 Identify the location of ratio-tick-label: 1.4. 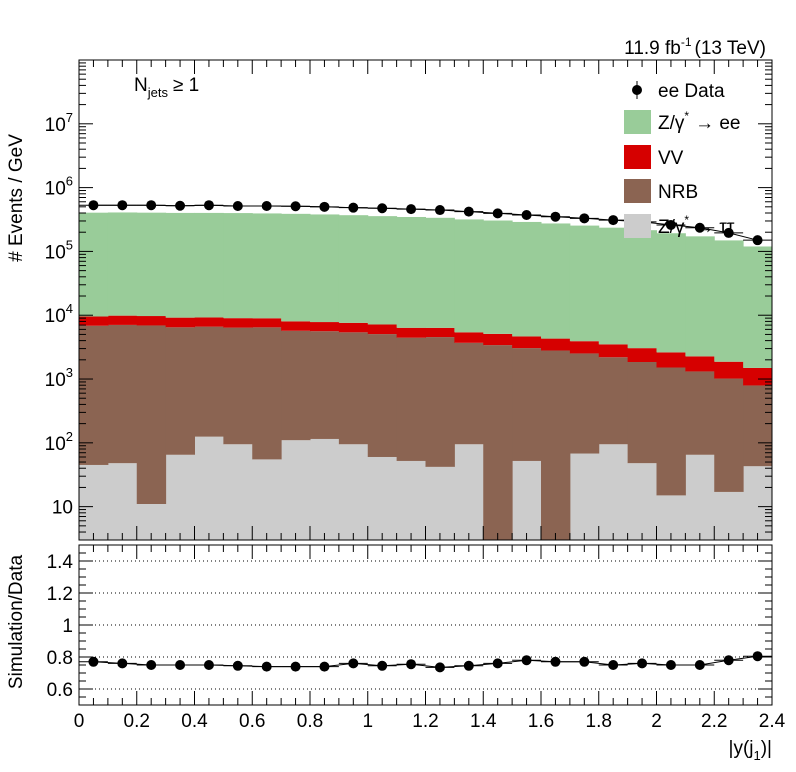
(60, 562).